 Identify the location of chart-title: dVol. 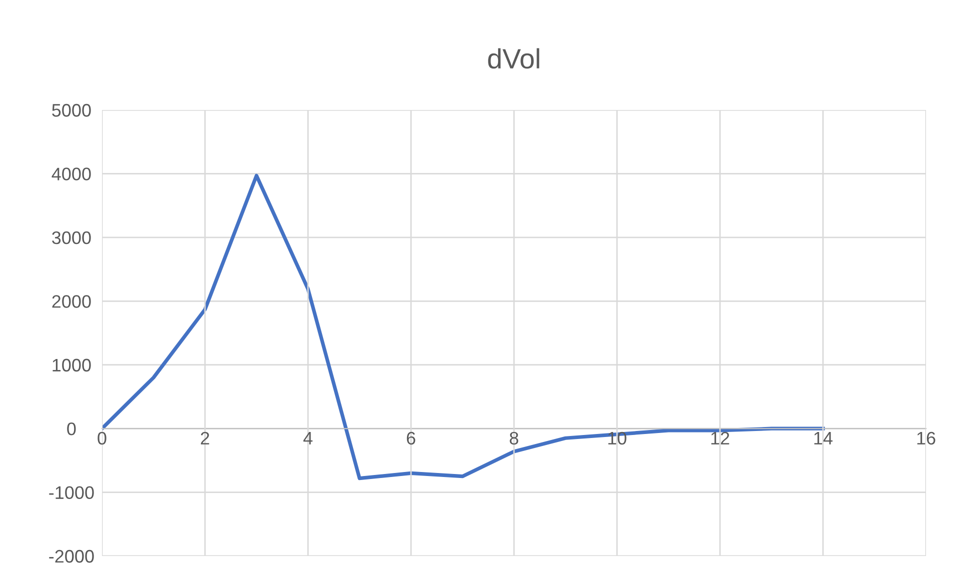
(514, 58).